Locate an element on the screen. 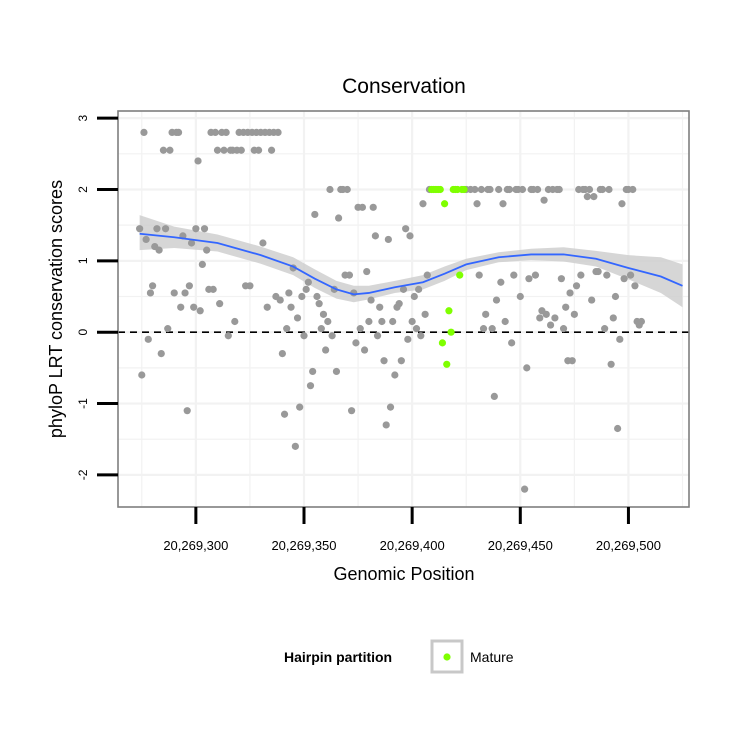  y-tick-label: -2 is located at coordinates (83, 474).